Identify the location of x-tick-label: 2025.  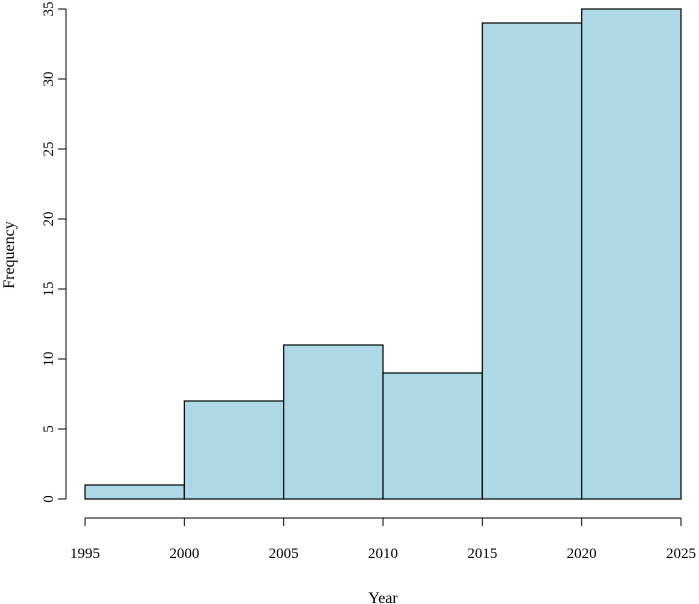
(681, 554).